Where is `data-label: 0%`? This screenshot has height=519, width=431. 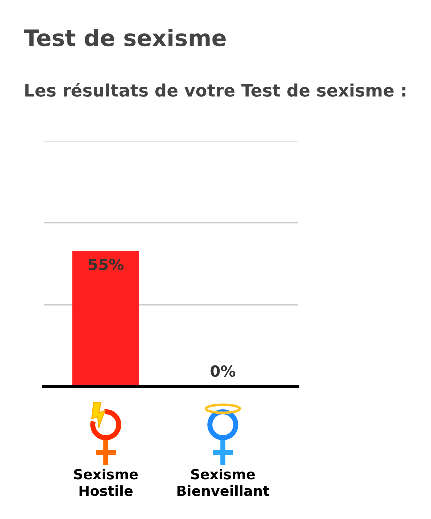
data-label: 0% is located at coordinates (223, 372).